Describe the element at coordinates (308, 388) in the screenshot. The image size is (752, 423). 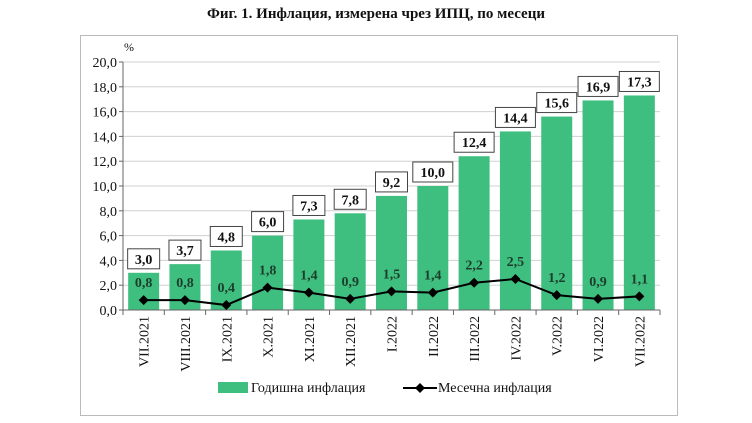
I see `legend-bar-label: Годишна инфлация` at that location.